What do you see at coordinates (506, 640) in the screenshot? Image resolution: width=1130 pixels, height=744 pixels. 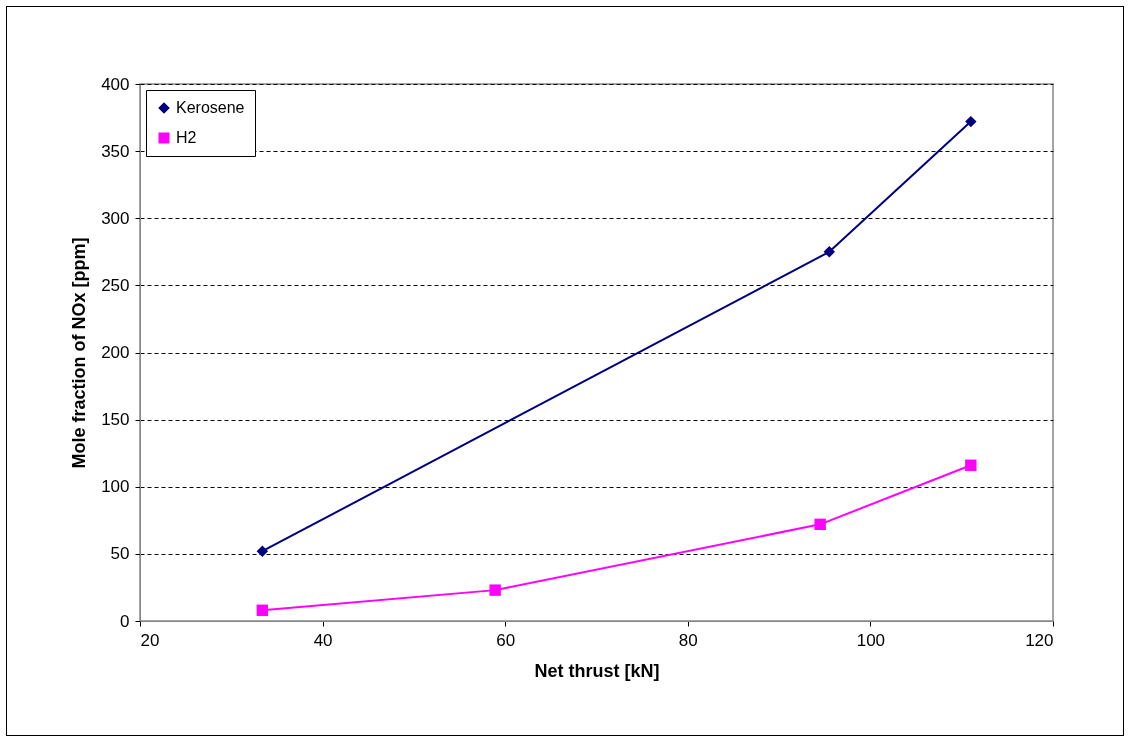 I see `x-tick-label: 60` at bounding box center [506, 640].